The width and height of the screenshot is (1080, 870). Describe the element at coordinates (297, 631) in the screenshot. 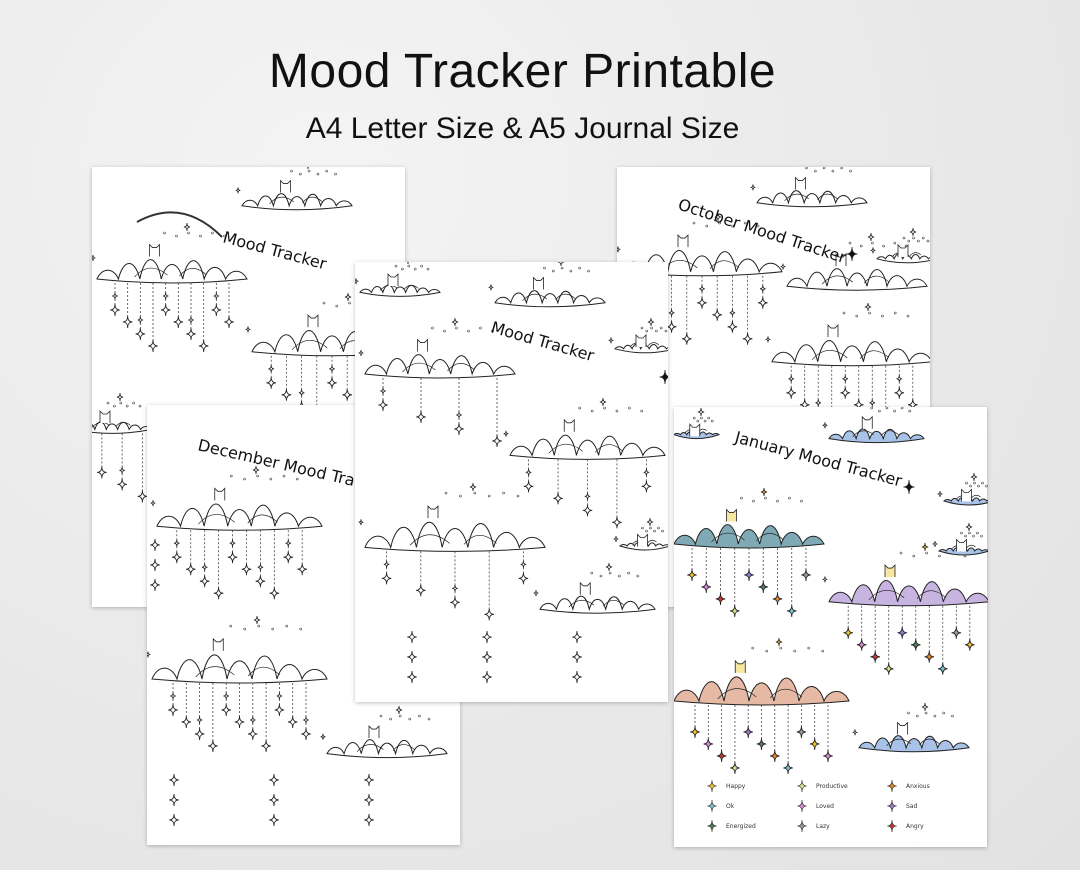

I see `page-art: December Mood Tracker` at that location.